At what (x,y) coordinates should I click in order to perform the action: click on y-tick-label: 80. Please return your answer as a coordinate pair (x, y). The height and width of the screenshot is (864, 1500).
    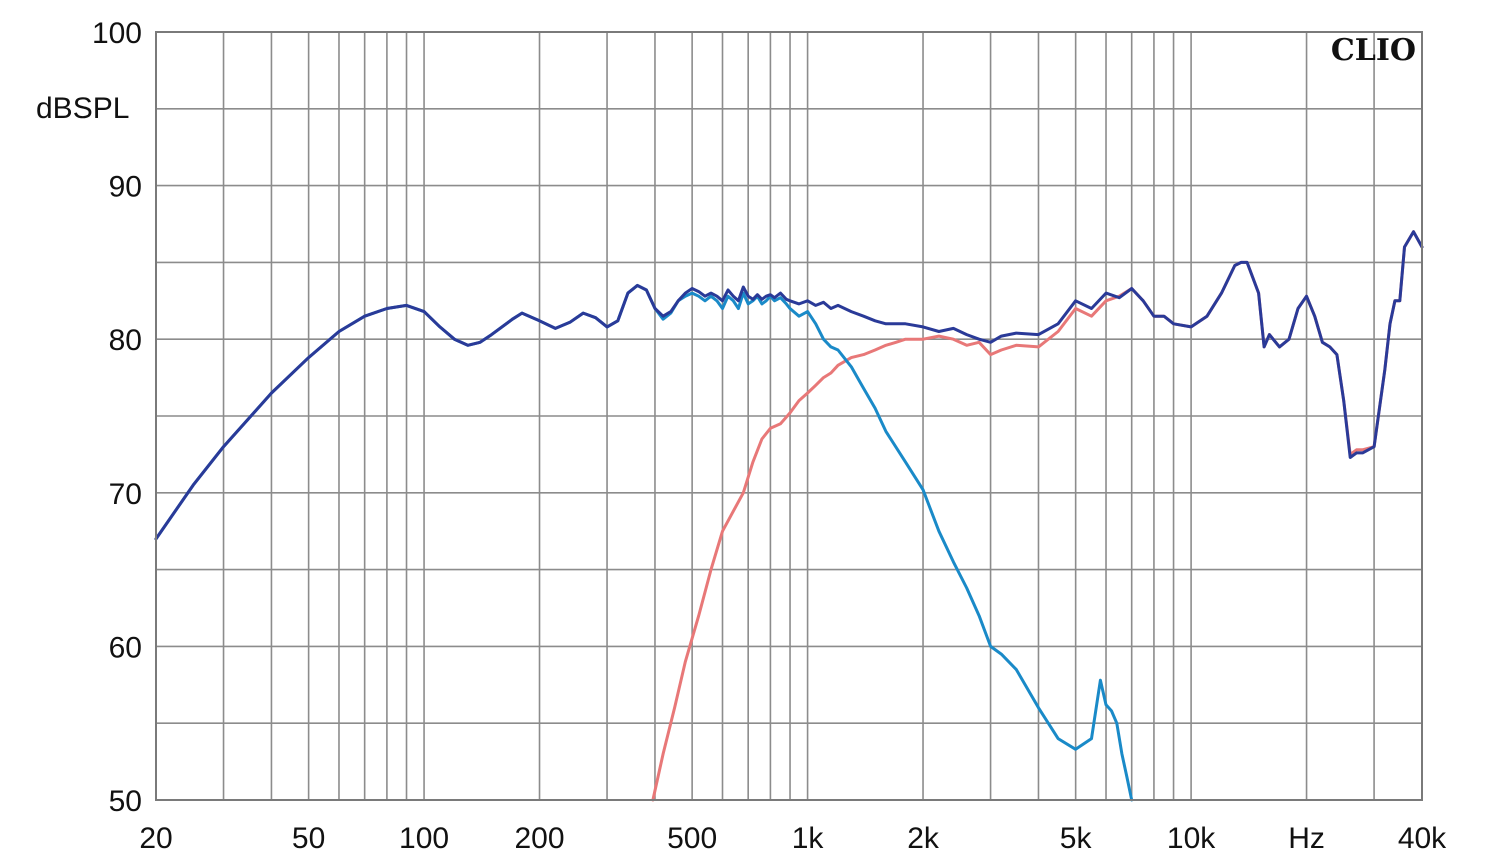
    Looking at the image, I should click on (125, 340).